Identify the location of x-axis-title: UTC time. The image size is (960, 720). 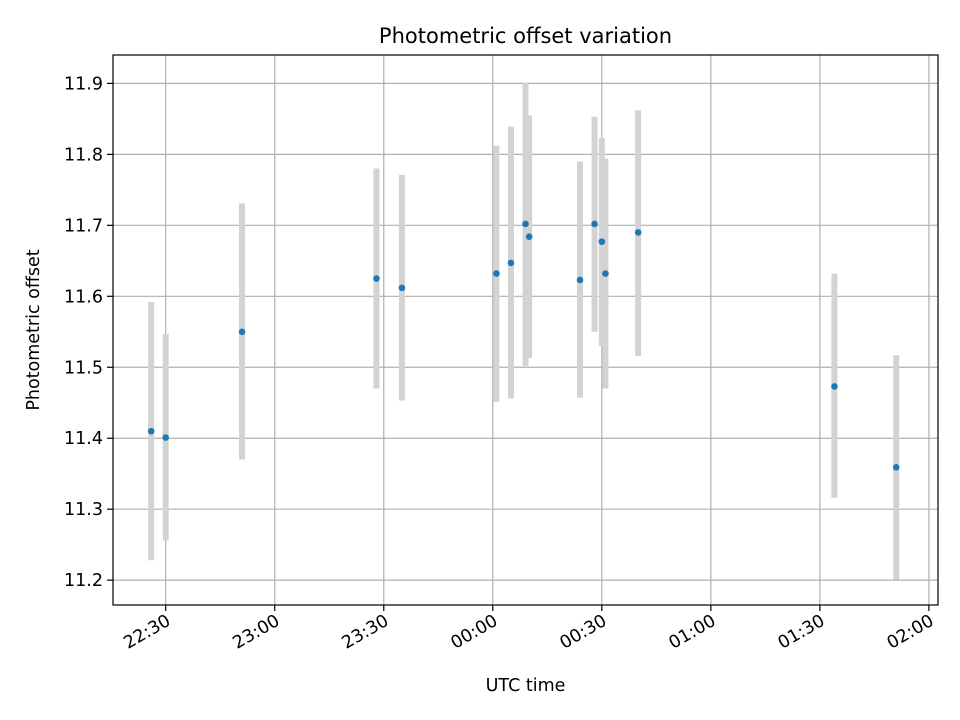
(526, 686).